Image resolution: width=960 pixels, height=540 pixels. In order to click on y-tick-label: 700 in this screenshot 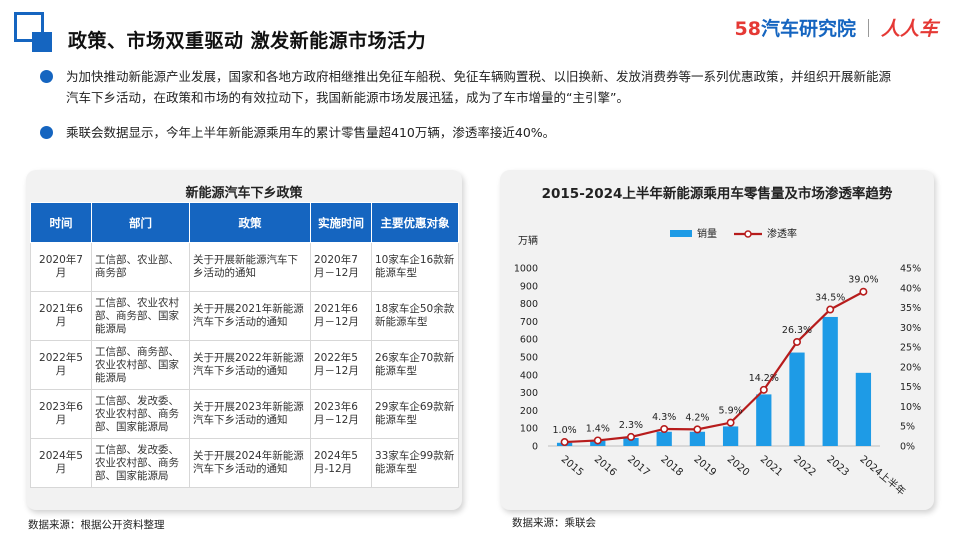, I will do `click(529, 322)`.